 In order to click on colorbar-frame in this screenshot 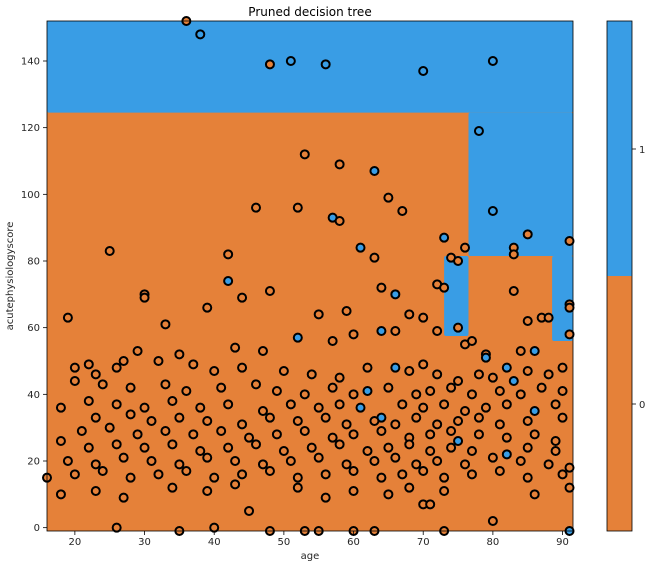, I will do `click(619, 276)`.